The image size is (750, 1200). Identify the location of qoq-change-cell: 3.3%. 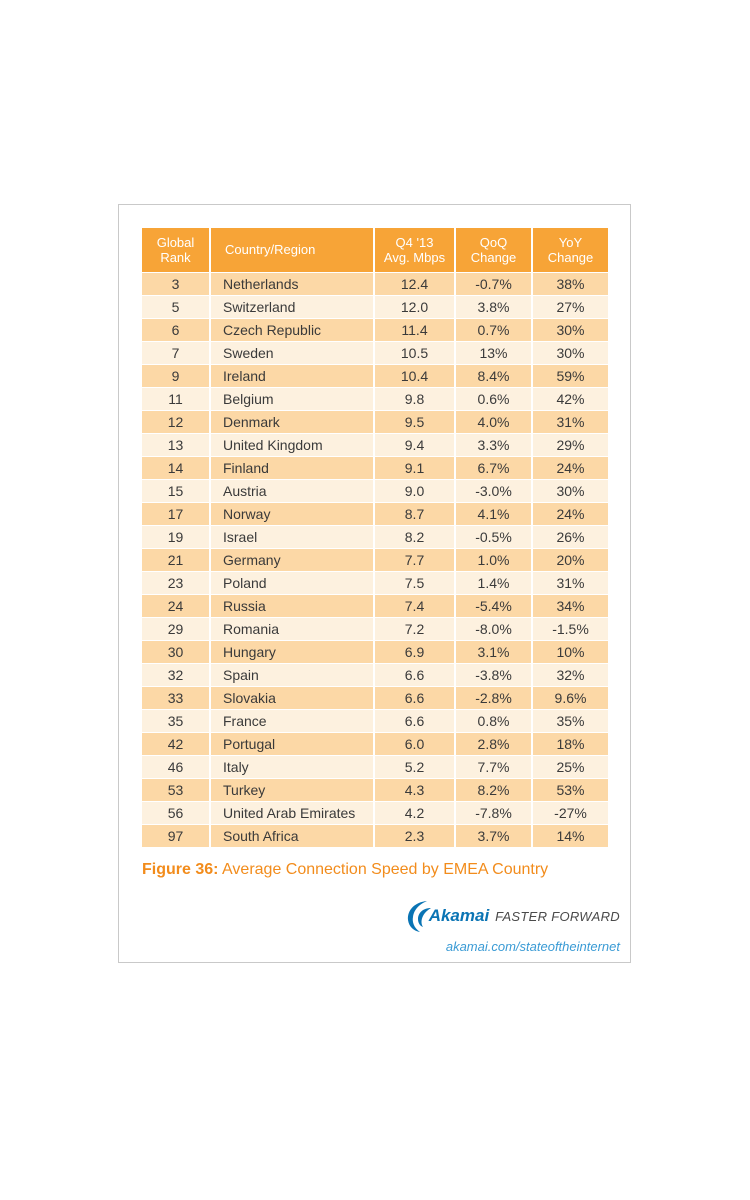
(494, 444).